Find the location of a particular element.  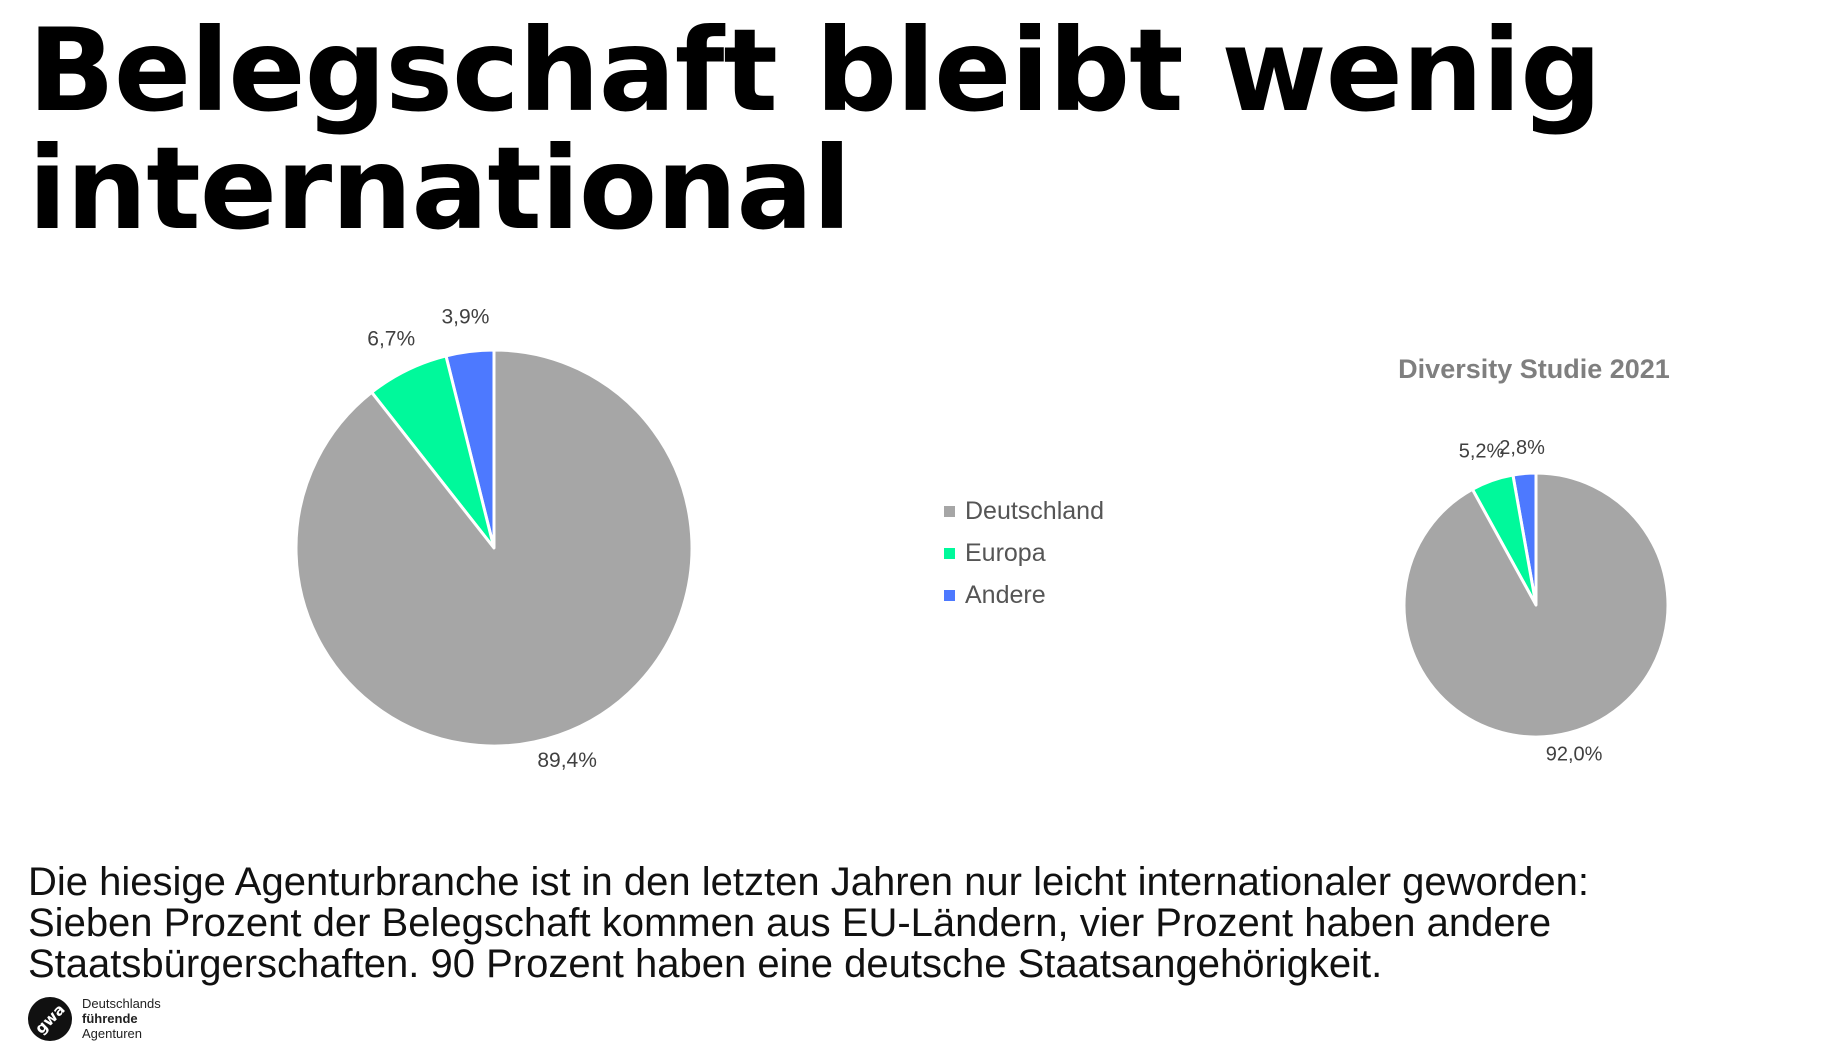

legend-item-europa: Europa is located at coordinates (1024, 553).